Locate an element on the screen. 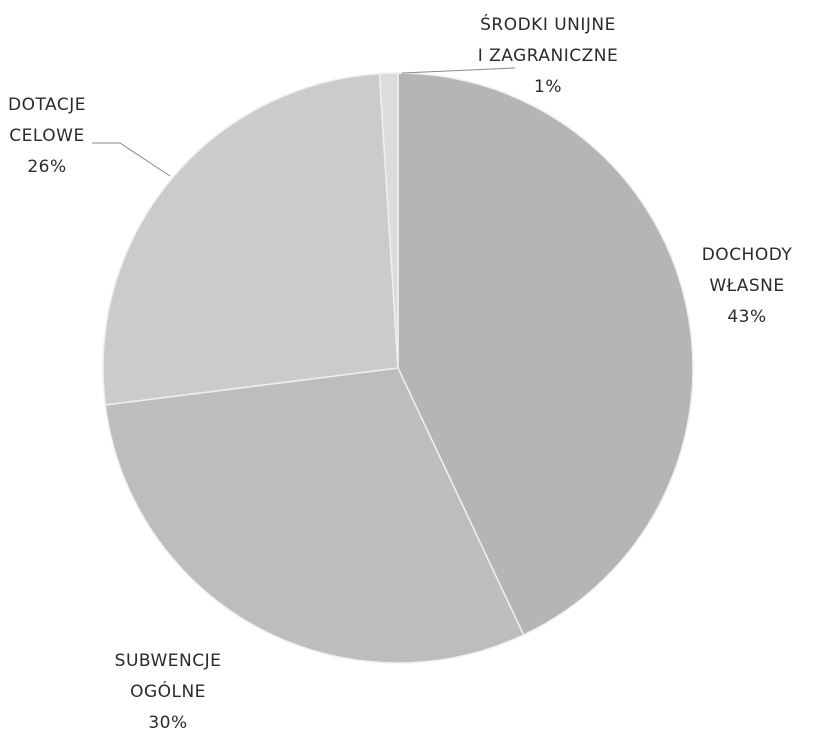 Image resolution: width=828 pixels, height=729 pixels. slice-category-label: OGÓLNE is located at coordinates (168, 691).